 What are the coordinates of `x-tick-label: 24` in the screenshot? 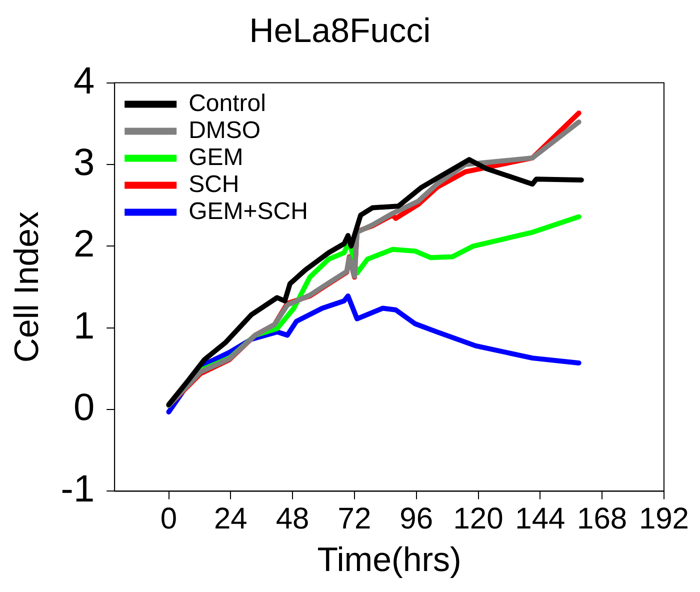 It's located at (231, 519).